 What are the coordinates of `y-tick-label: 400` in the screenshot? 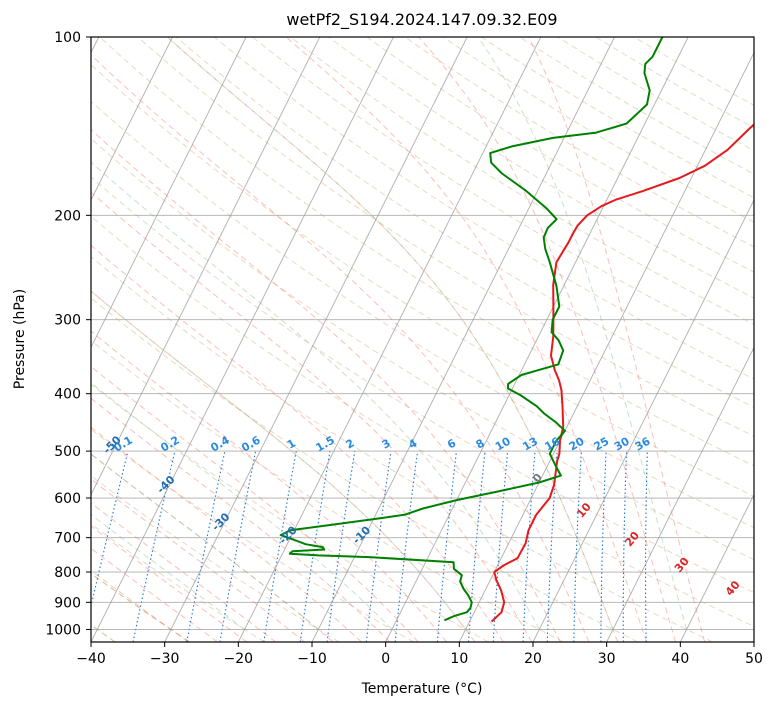 It's located at (67, 395).